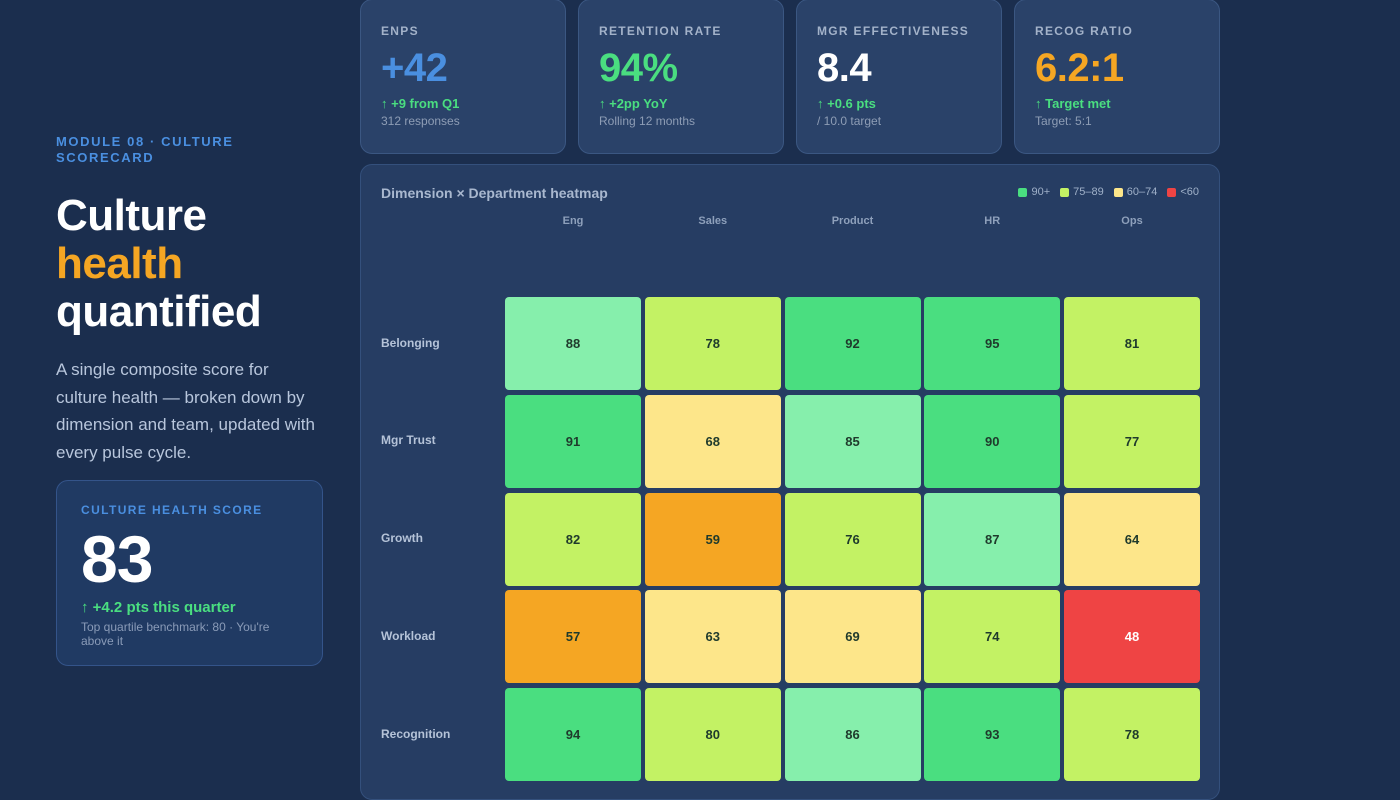 This screenshot has width=1400, height=800. Describe the element at coordinates (647, 121) in the screenshot. I see `kpi-subtext: Rolling 12 months` at that location.